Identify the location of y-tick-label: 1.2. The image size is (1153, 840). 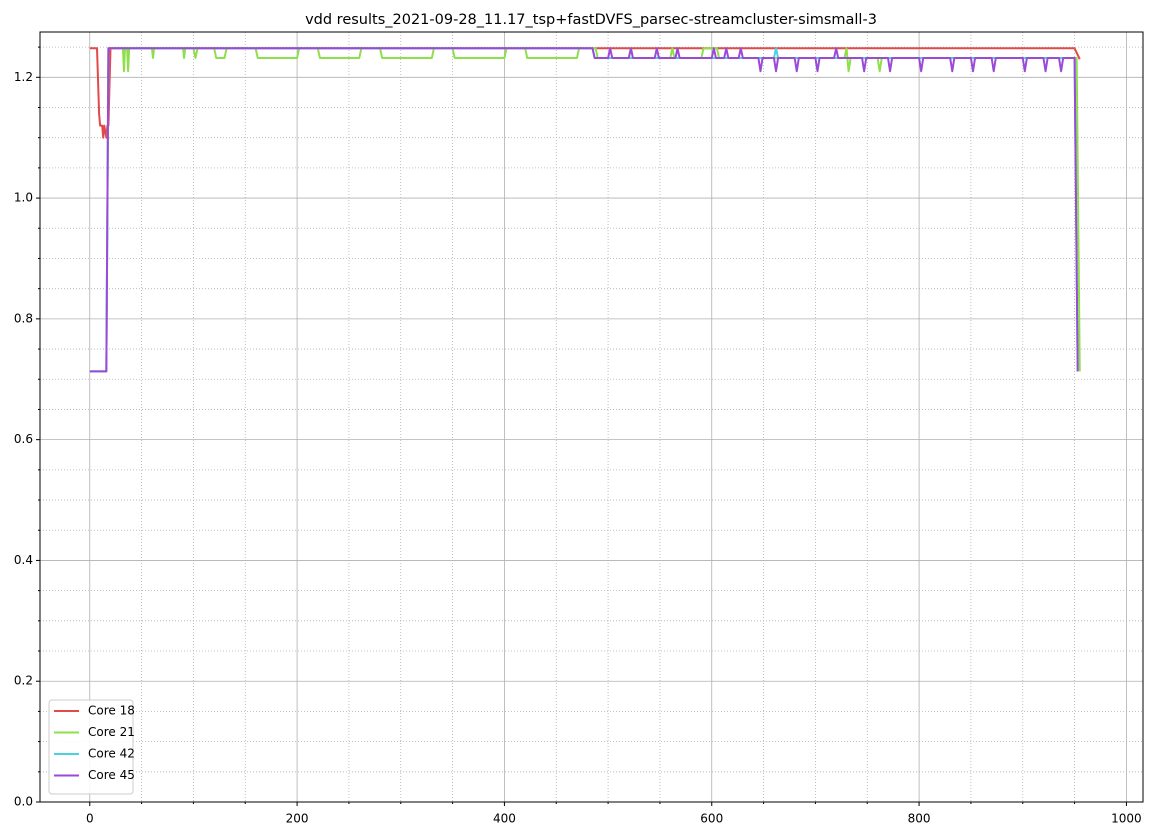
(23, 77).